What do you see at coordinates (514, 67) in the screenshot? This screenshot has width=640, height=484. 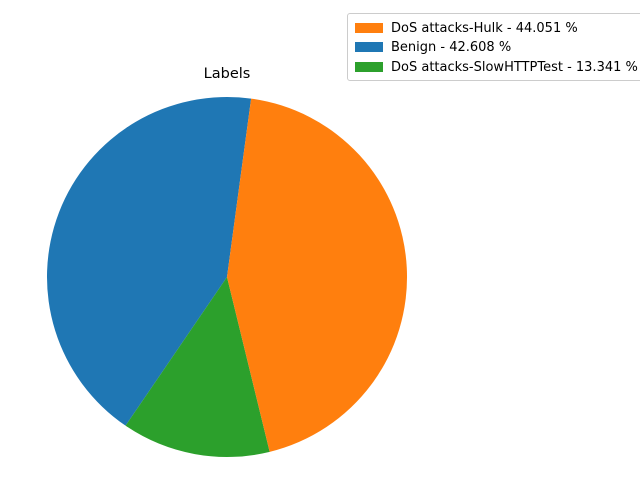 I see `legend-label-slowhttptest: DoS attacks-SlowHTTPTest - 13.341 %` at bounding box center [514, 67].